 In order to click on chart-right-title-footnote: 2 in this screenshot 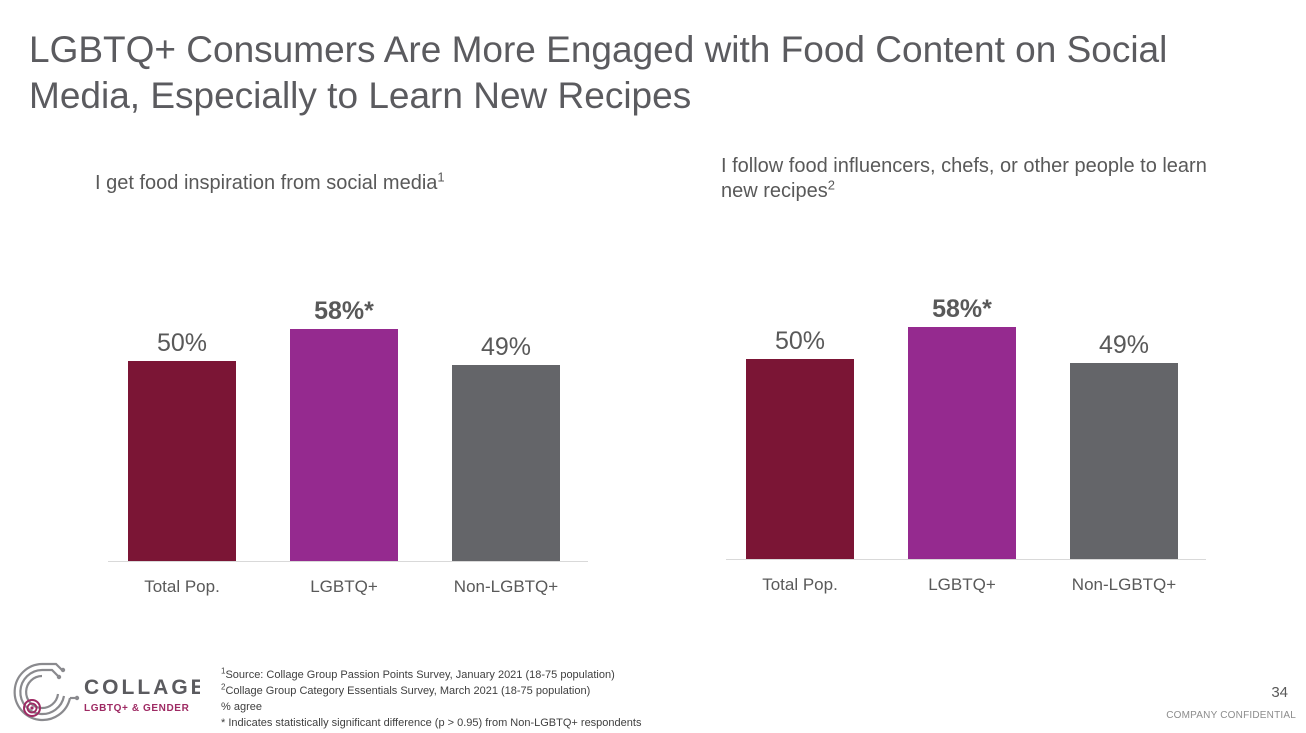, I will do `click(831, 185)`.